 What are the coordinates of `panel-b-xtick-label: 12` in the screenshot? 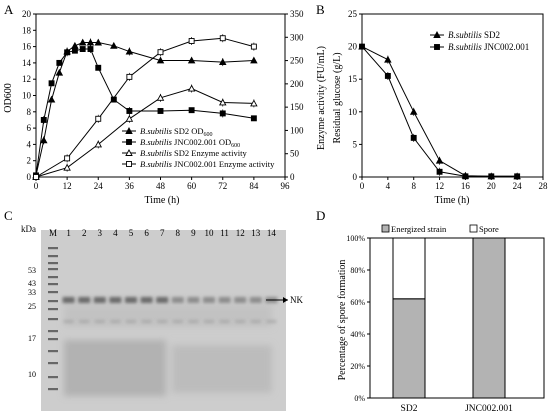 It's located at (439, 186).